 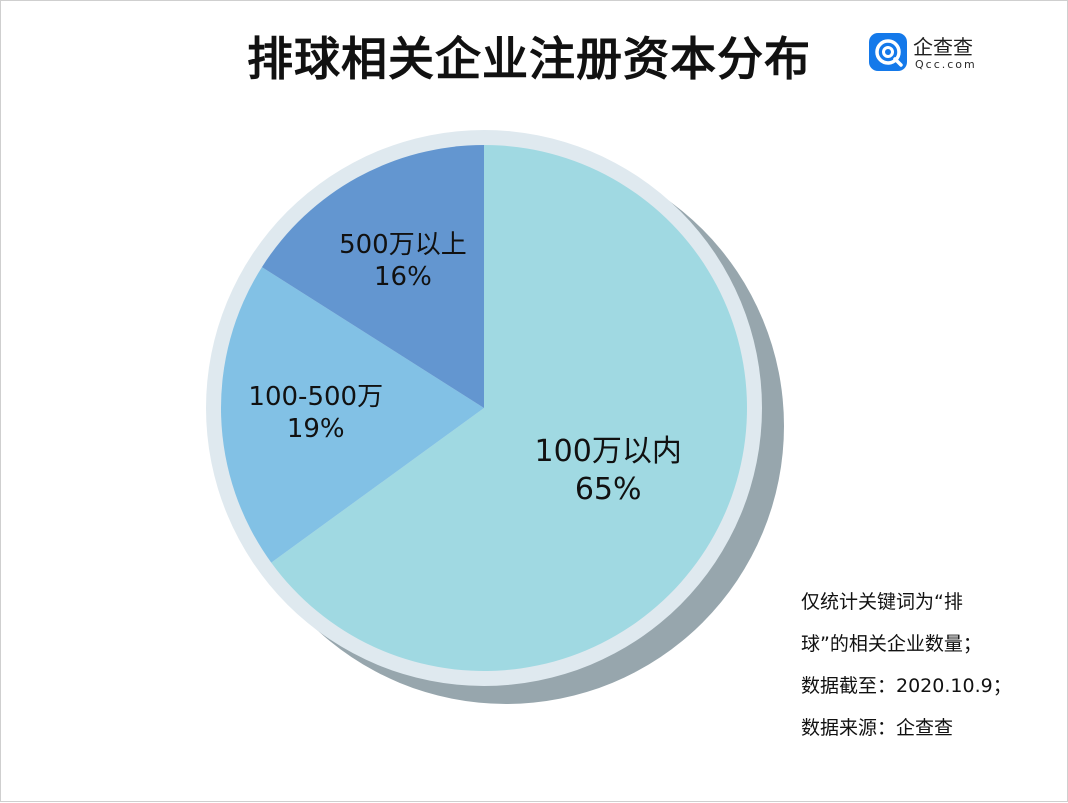 What do you see at coordinates (608, 452) in the screenshot?
I see `slice-name: 100万以内` at bounding box center [608, 452].